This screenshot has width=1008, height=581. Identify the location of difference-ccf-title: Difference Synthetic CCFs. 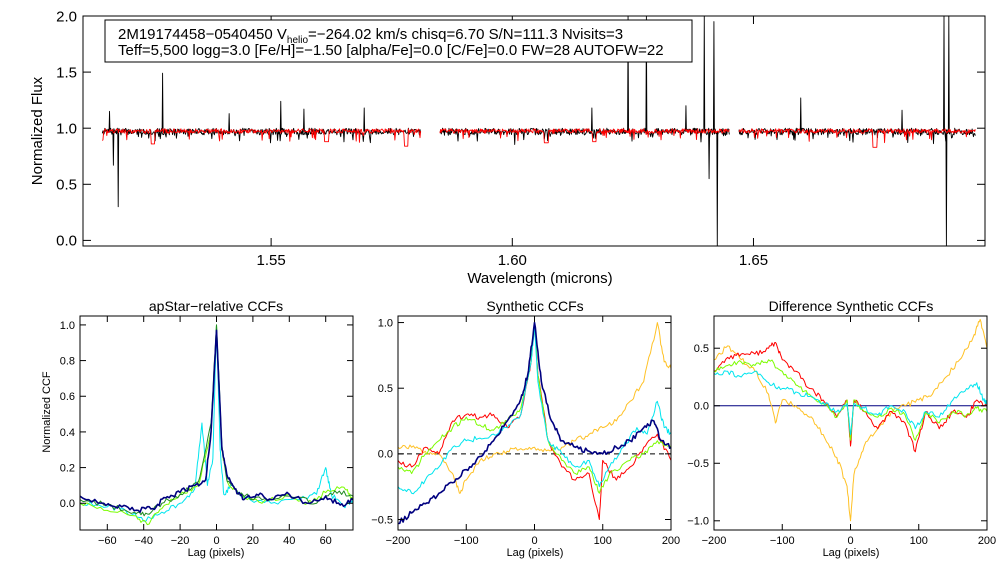
(851, 306).